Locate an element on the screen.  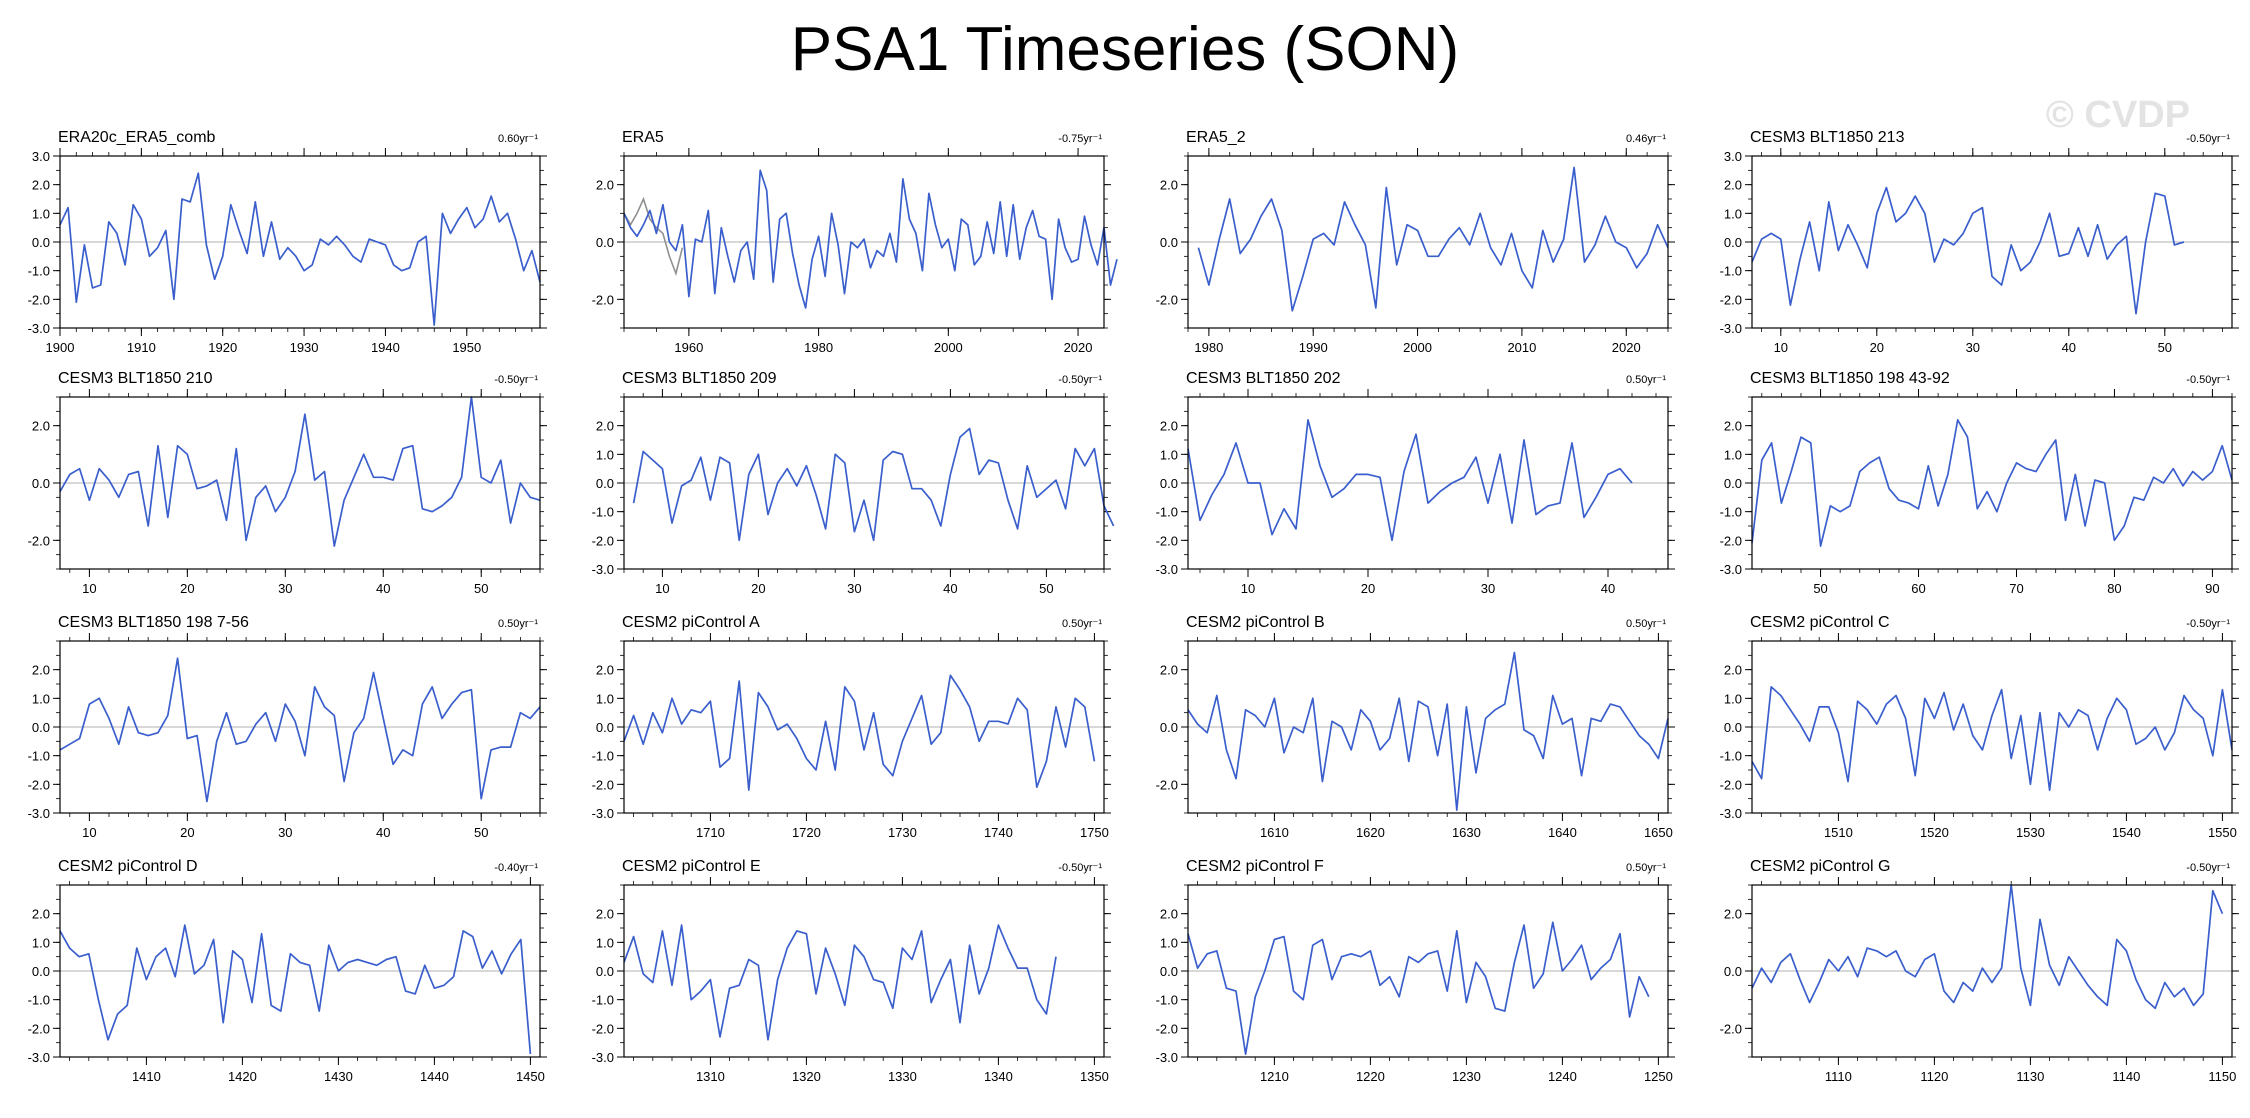
panel-title: CESM2 piControl A is located at coordinates (691, 622).